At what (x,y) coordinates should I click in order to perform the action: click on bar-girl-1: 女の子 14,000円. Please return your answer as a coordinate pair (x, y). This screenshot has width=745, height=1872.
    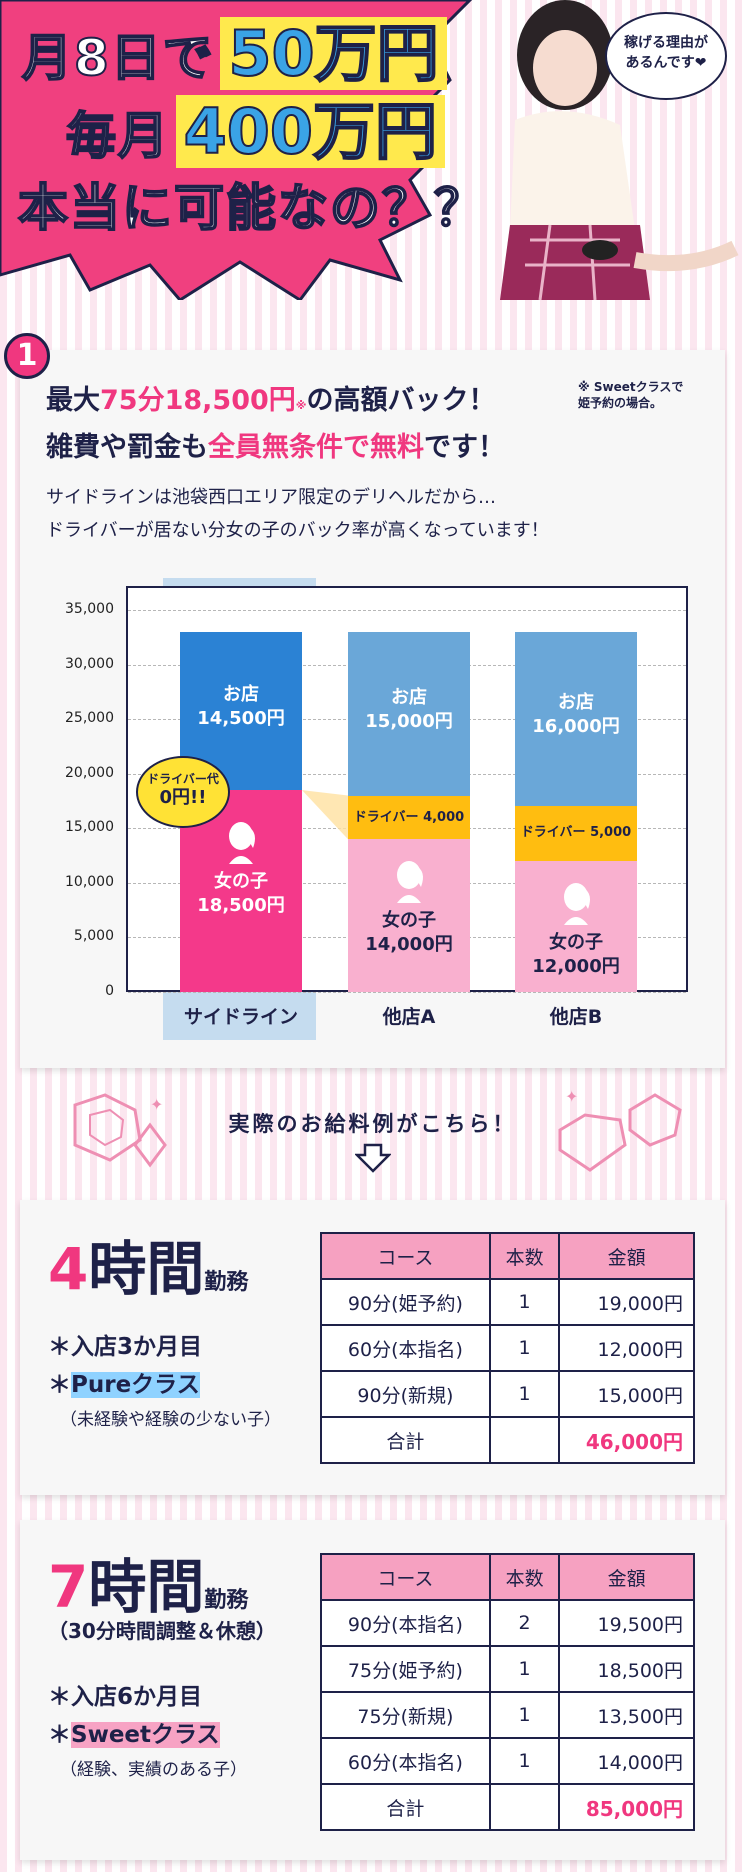
    Looking at the image, I should click on (409, 915).